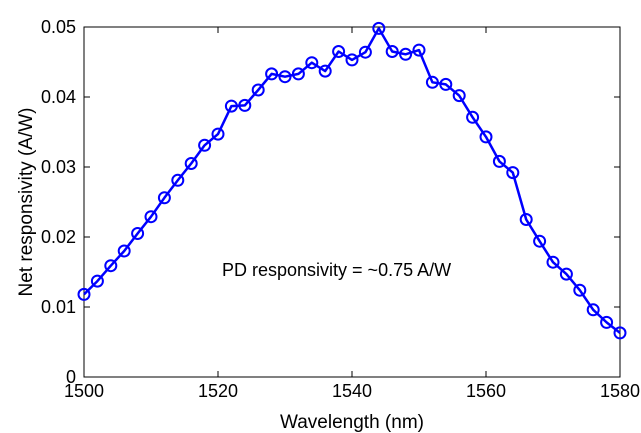 This screenshot has height=433, width=641. Describe the element at coordinates (352, 391) in the screenshot. I see `x-tick-label: 1540` at that location.